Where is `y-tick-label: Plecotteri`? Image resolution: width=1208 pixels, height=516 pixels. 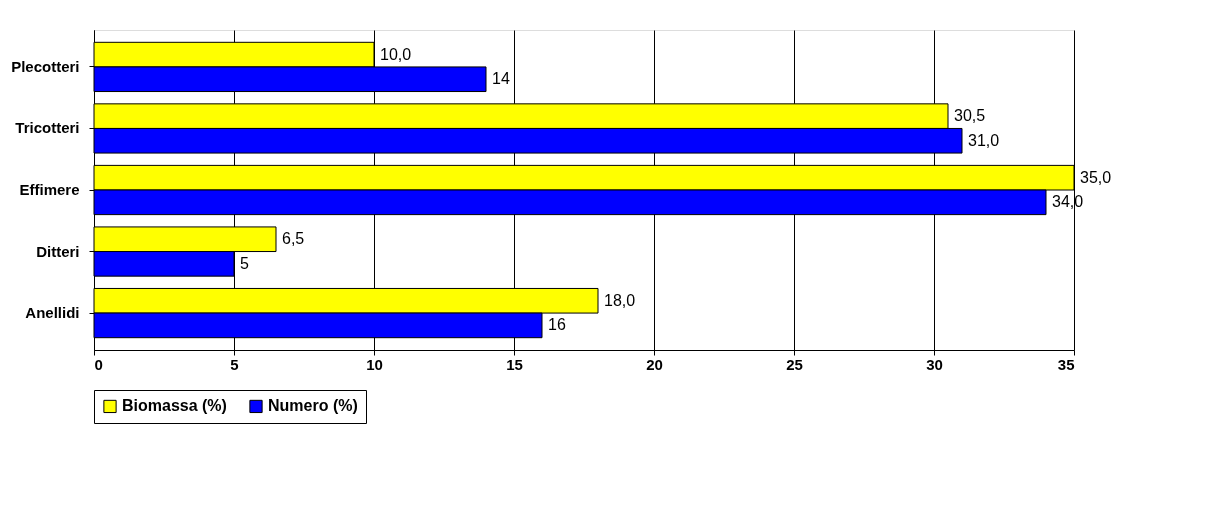 y-tick-label: Plecotteri is located at coordinates (45, 66).